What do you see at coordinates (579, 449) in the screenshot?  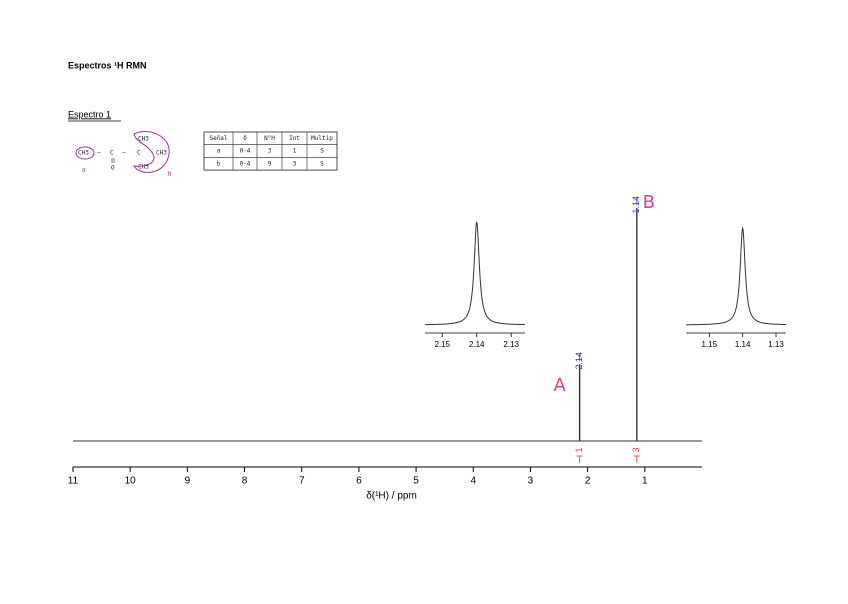 I see `integral-label: 1` at bounding box center [579, 449].